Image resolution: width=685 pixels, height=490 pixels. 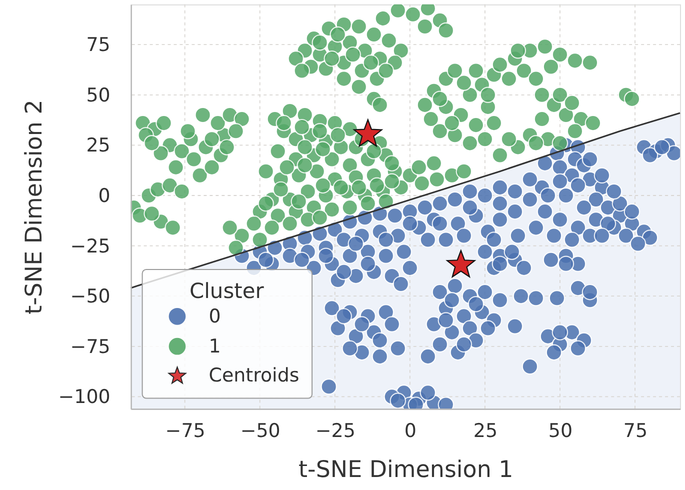 I want to click on y-tick-label: 75, so click(x=98, y=45).